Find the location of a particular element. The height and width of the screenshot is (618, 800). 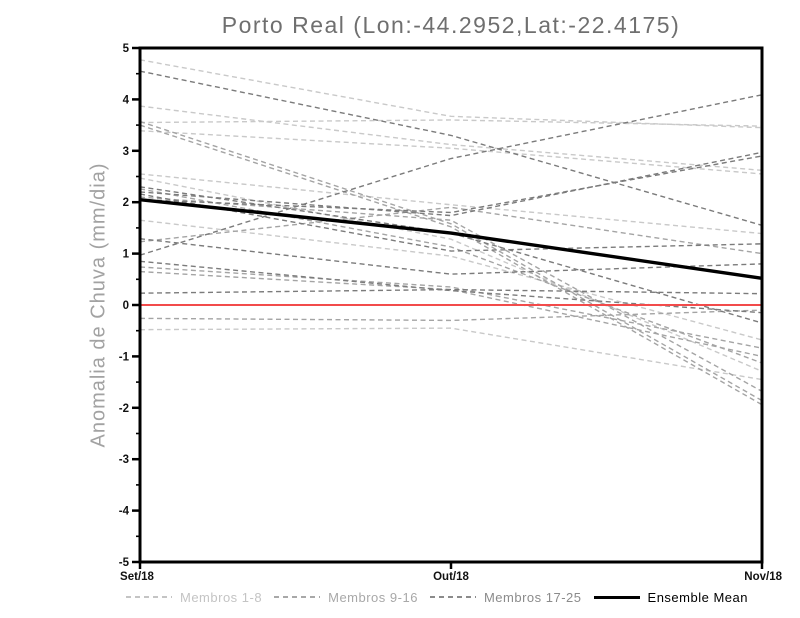

dashed-line-sample-dark is located at coordinates (452, 597).